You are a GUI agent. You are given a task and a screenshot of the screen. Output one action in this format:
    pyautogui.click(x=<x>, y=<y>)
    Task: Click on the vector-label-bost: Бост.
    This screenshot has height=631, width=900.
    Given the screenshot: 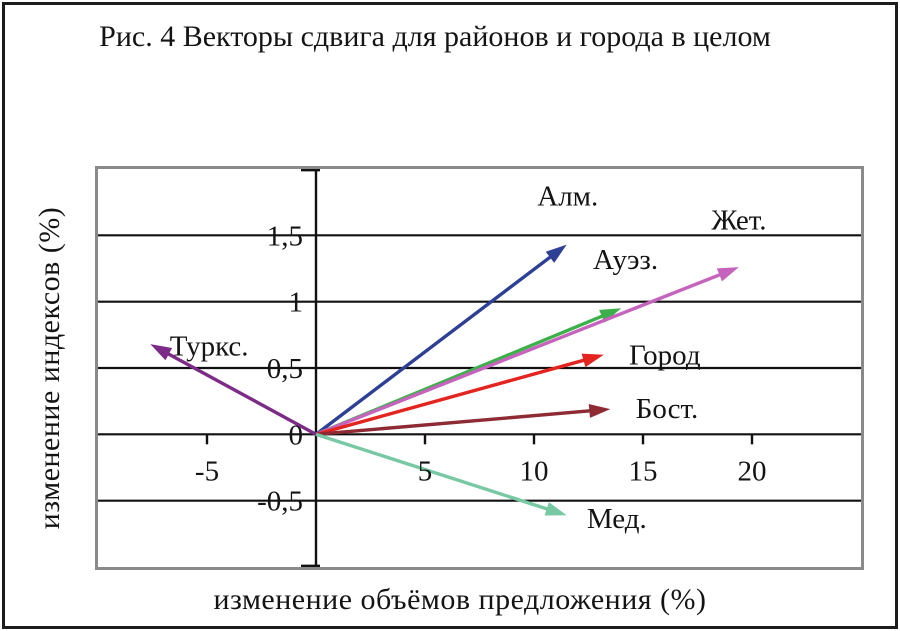 What is the action you would take?
    pyautogui.click(x=667, y=409)
    